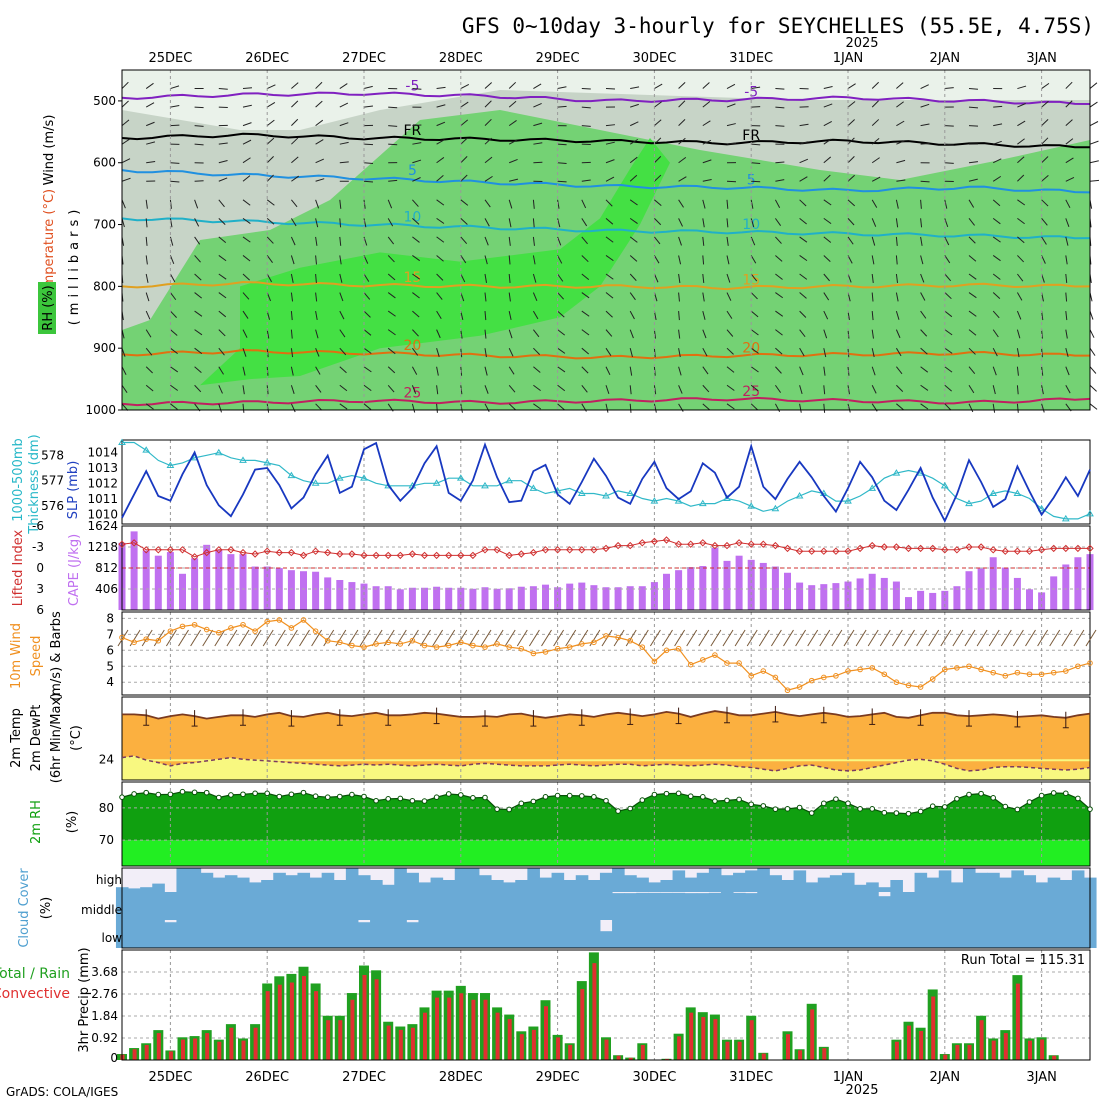 The width and height of the screenshot is (1100, 1100). What do you see at coordinates (412, 218) in the screenshot?
I see `isotherm-label: 10` at bounding box center [412, 218].